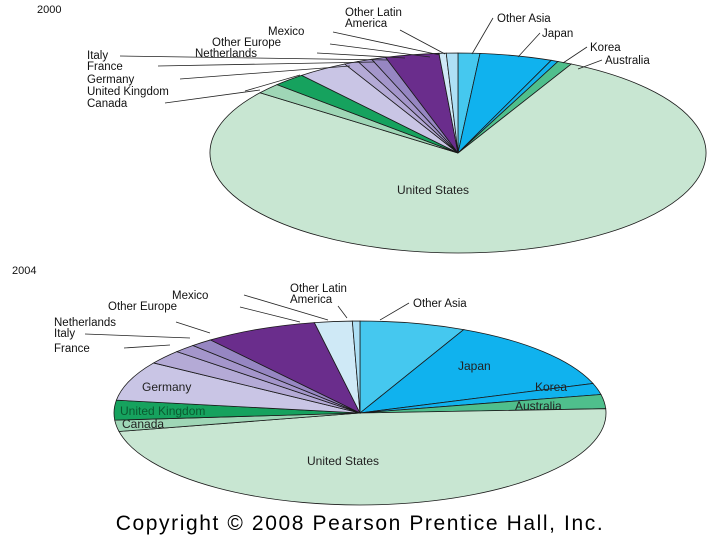 The image size is (720, 540). I want to click on pie-slice-other-asia, so click(412, 367).